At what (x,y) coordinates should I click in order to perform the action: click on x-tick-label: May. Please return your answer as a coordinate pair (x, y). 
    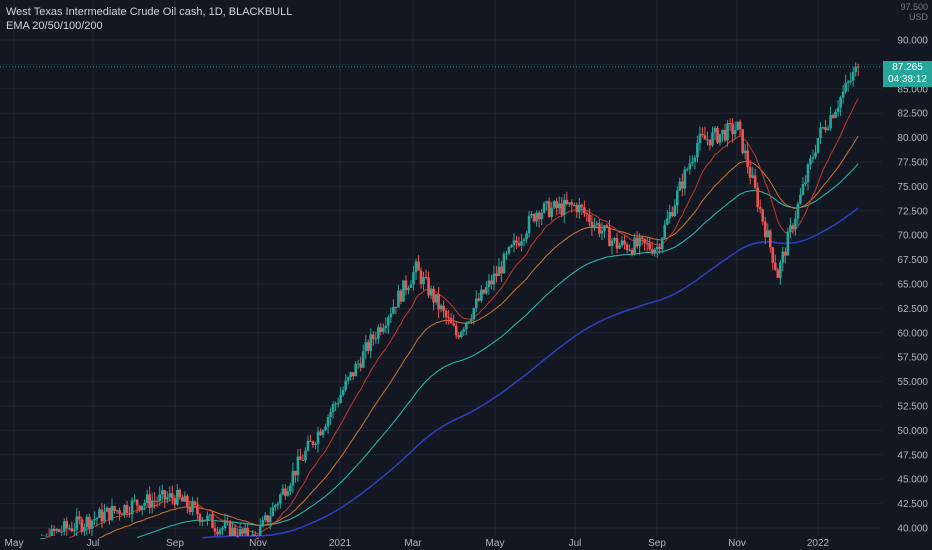
    Looking at the image, I should click on (495, 543).